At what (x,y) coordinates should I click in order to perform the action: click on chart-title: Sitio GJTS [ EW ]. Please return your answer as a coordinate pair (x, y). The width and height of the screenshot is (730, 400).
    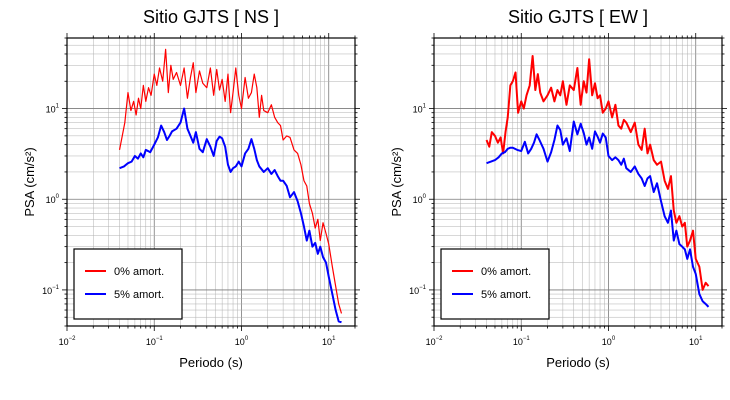
    Looking at the image, I should click on (578, 17).